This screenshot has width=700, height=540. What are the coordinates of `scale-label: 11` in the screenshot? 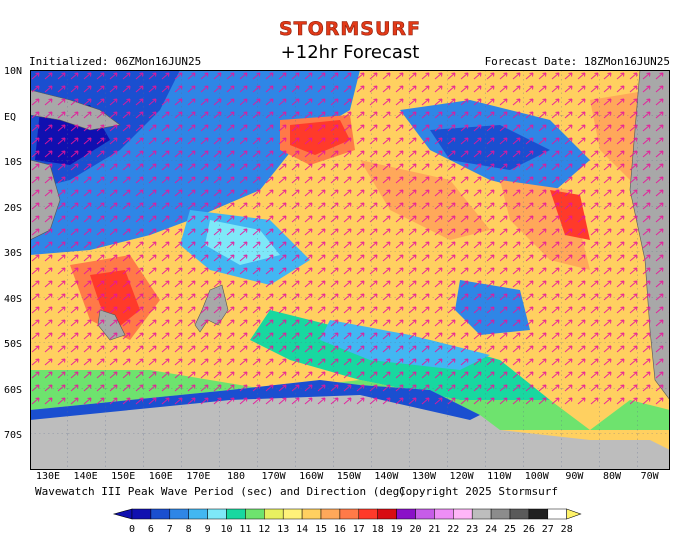 It's located at (245, 529).